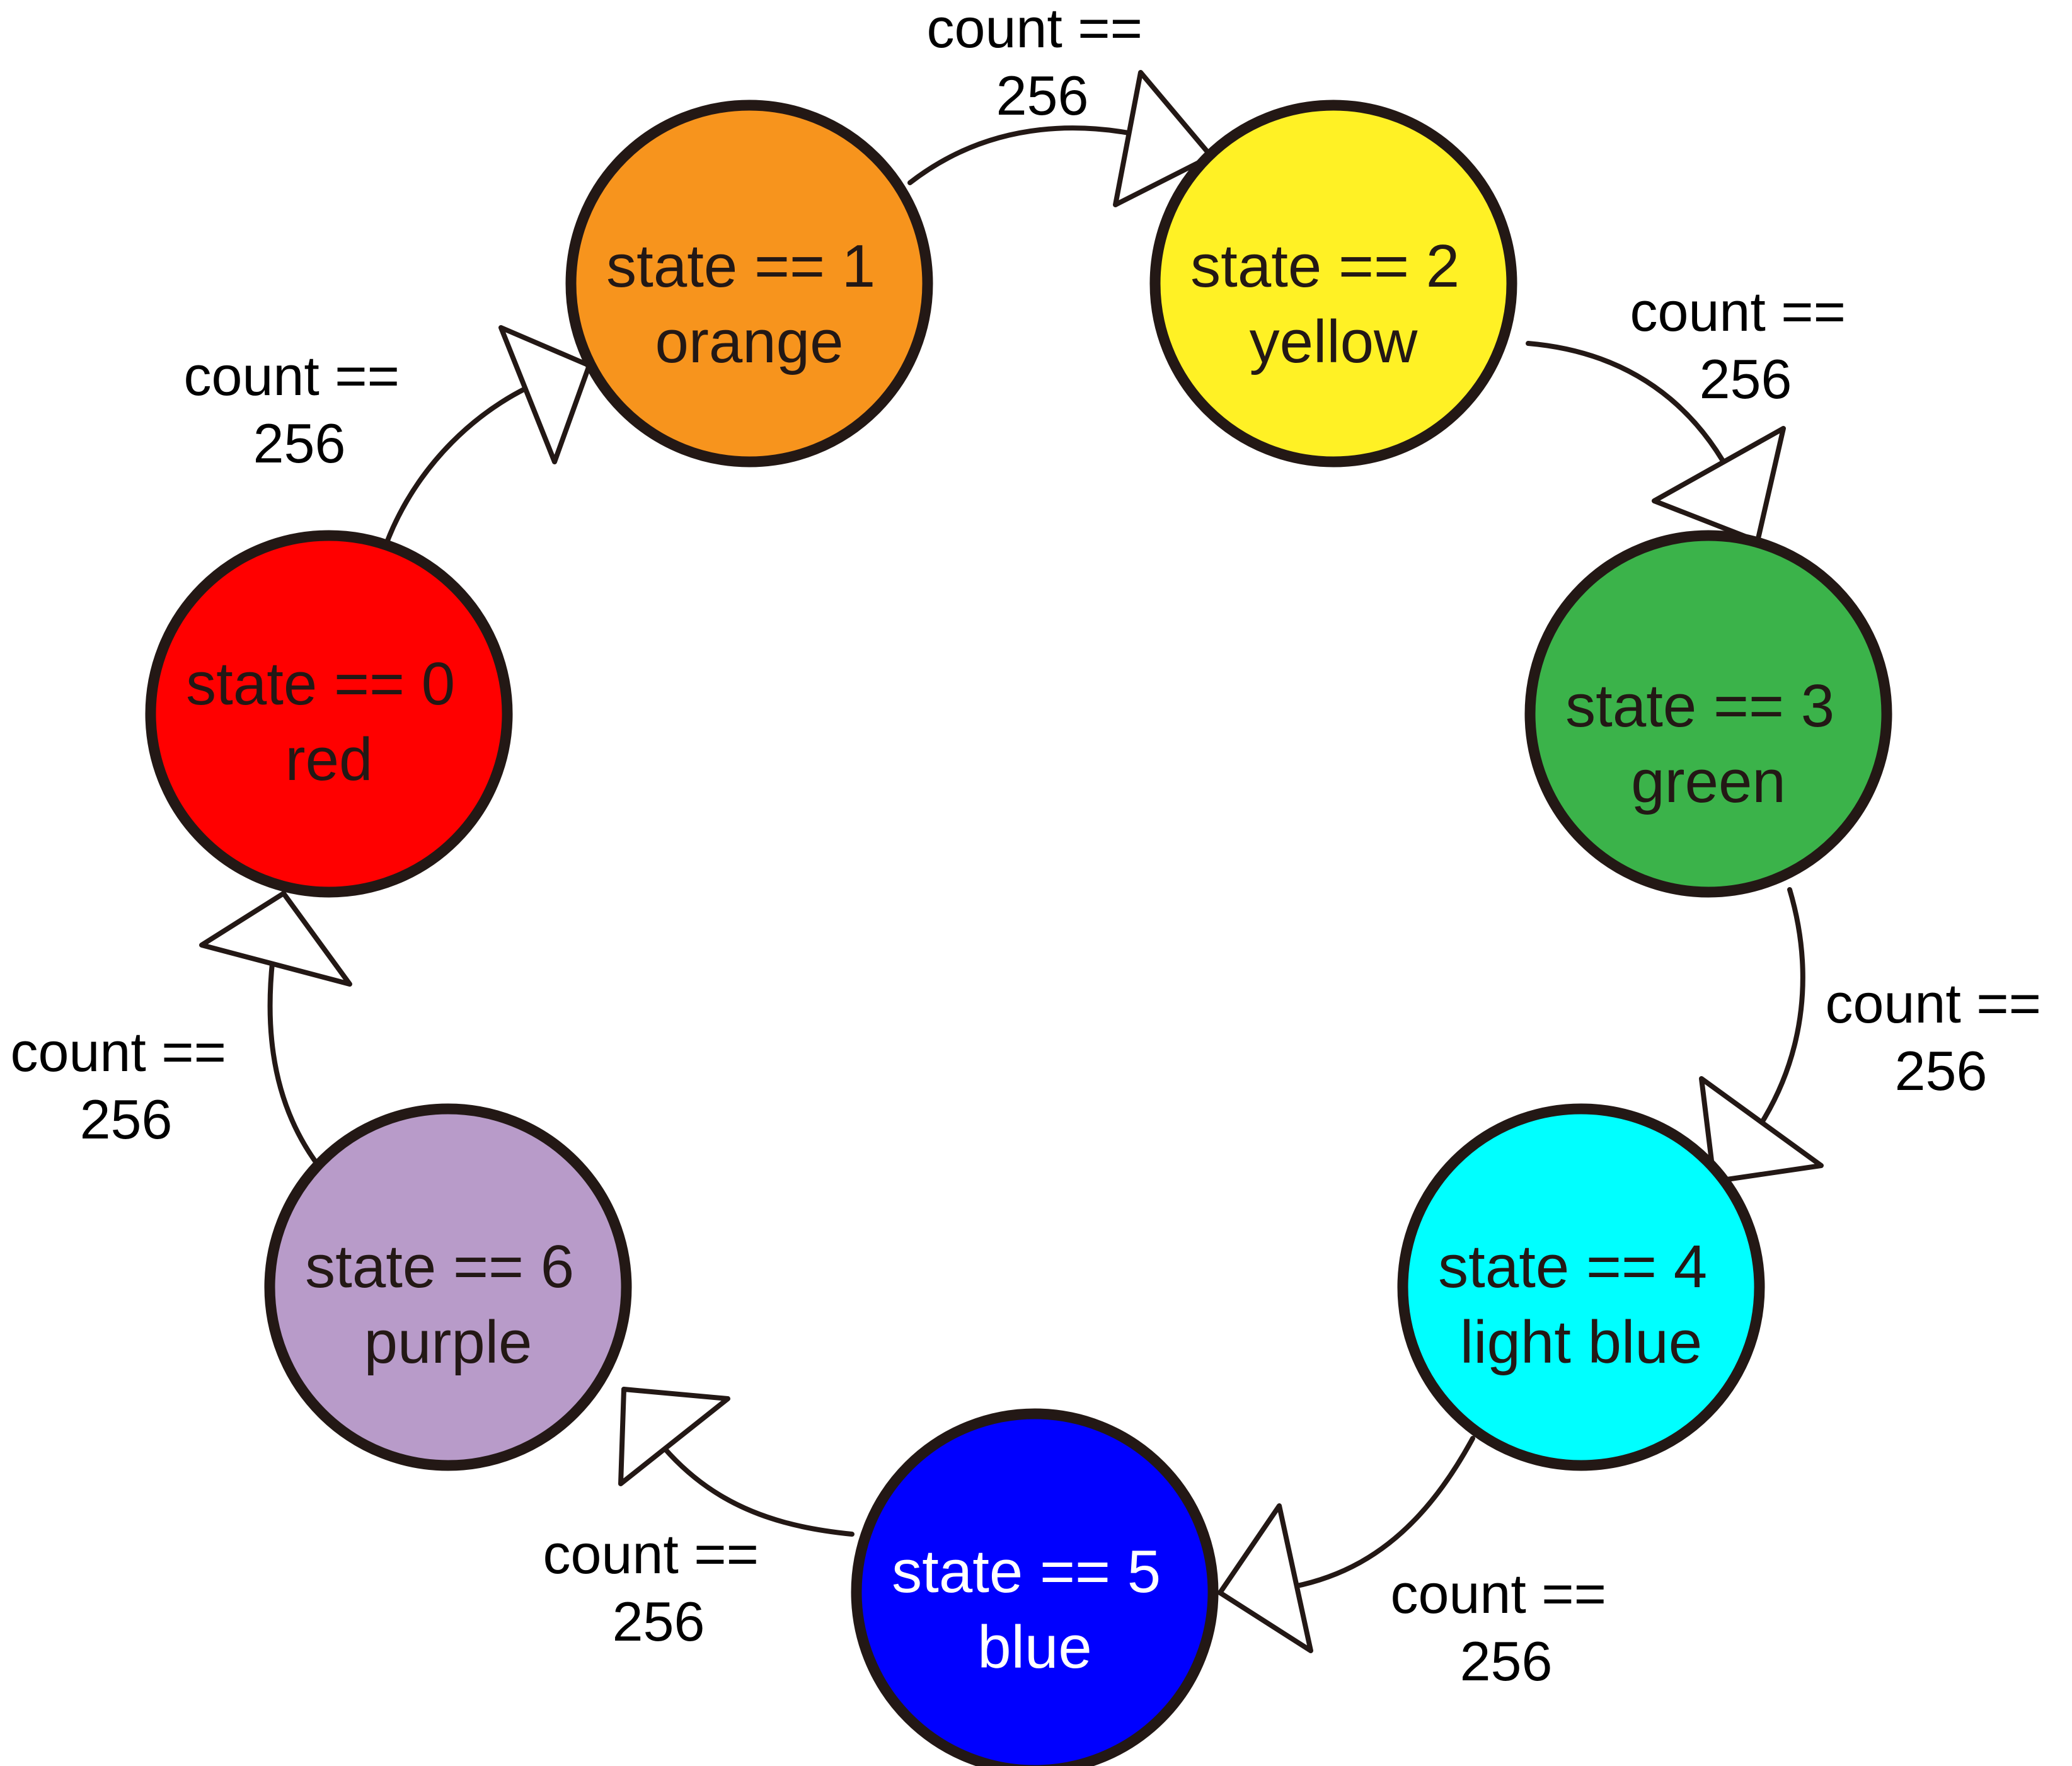 The width and height of the screenshot is (2072, 1766). What do you see at coordinates (1581, 1304) in the screenshot?
I see `state-text-4: state == 4 light blue` at bounding box center [1581, 1304].